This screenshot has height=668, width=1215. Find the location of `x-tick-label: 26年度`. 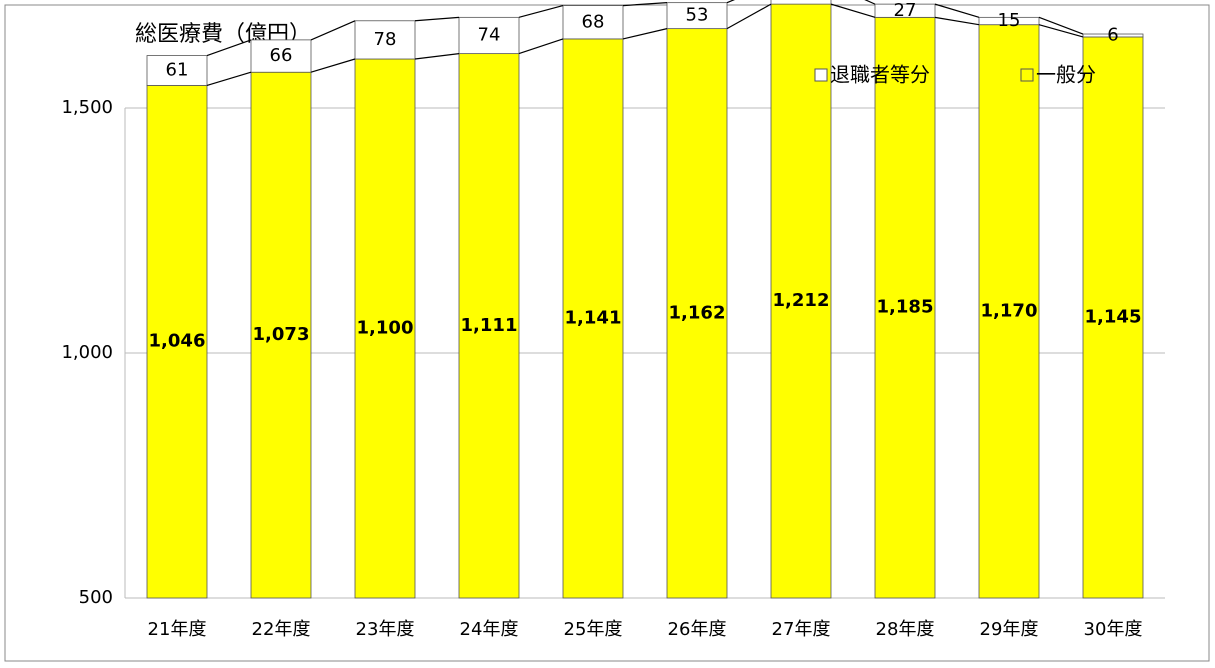

x-tick-label: 26年度 is located at coordinates (697, 629).